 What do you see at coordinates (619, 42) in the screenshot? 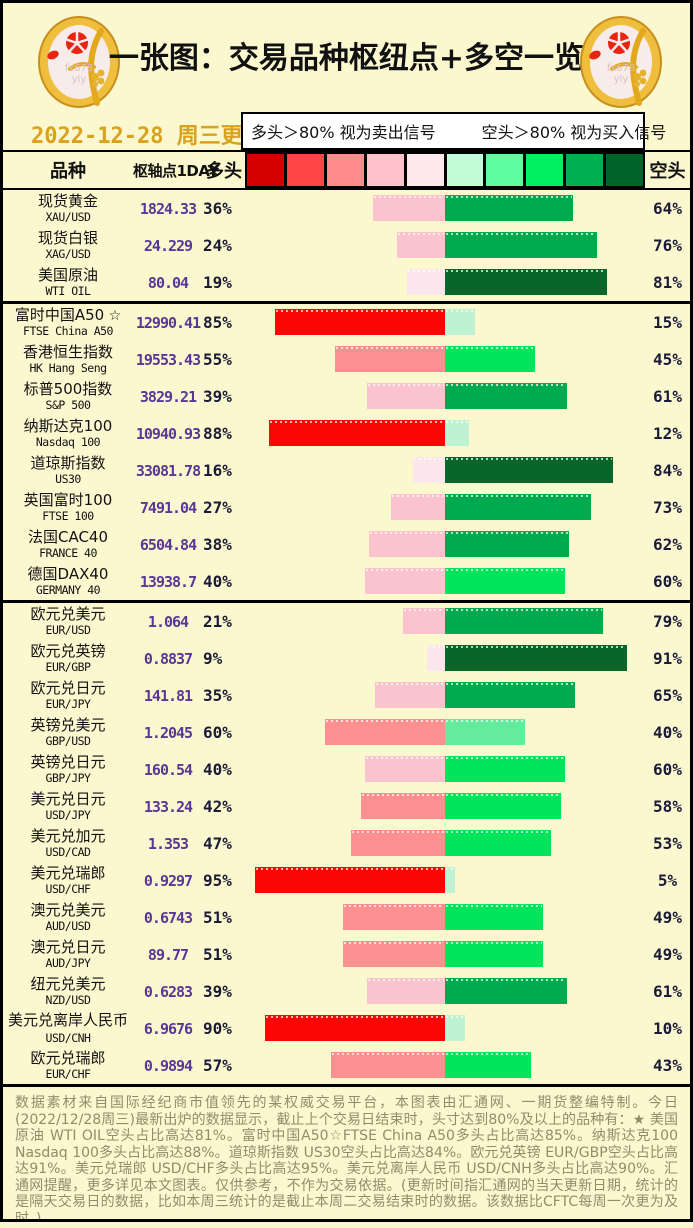
I see `red-flower-icon` at bounding box center [619, 42].